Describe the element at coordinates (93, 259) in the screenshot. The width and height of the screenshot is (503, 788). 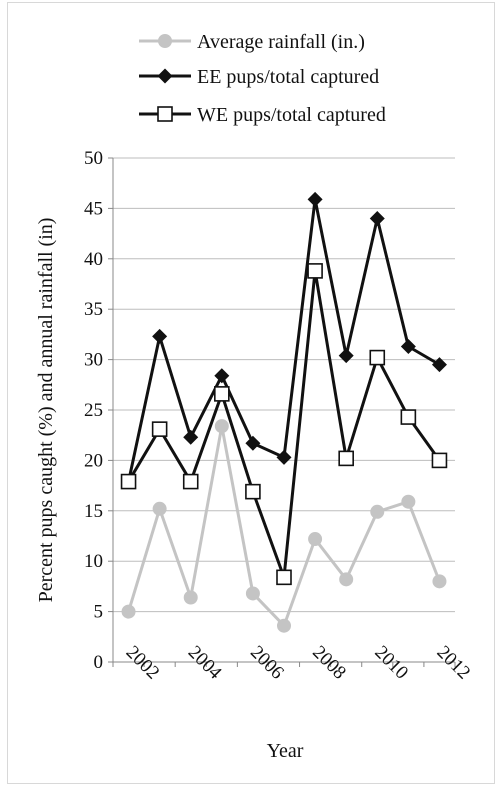
I see `y-tick-label: 40` at that location.